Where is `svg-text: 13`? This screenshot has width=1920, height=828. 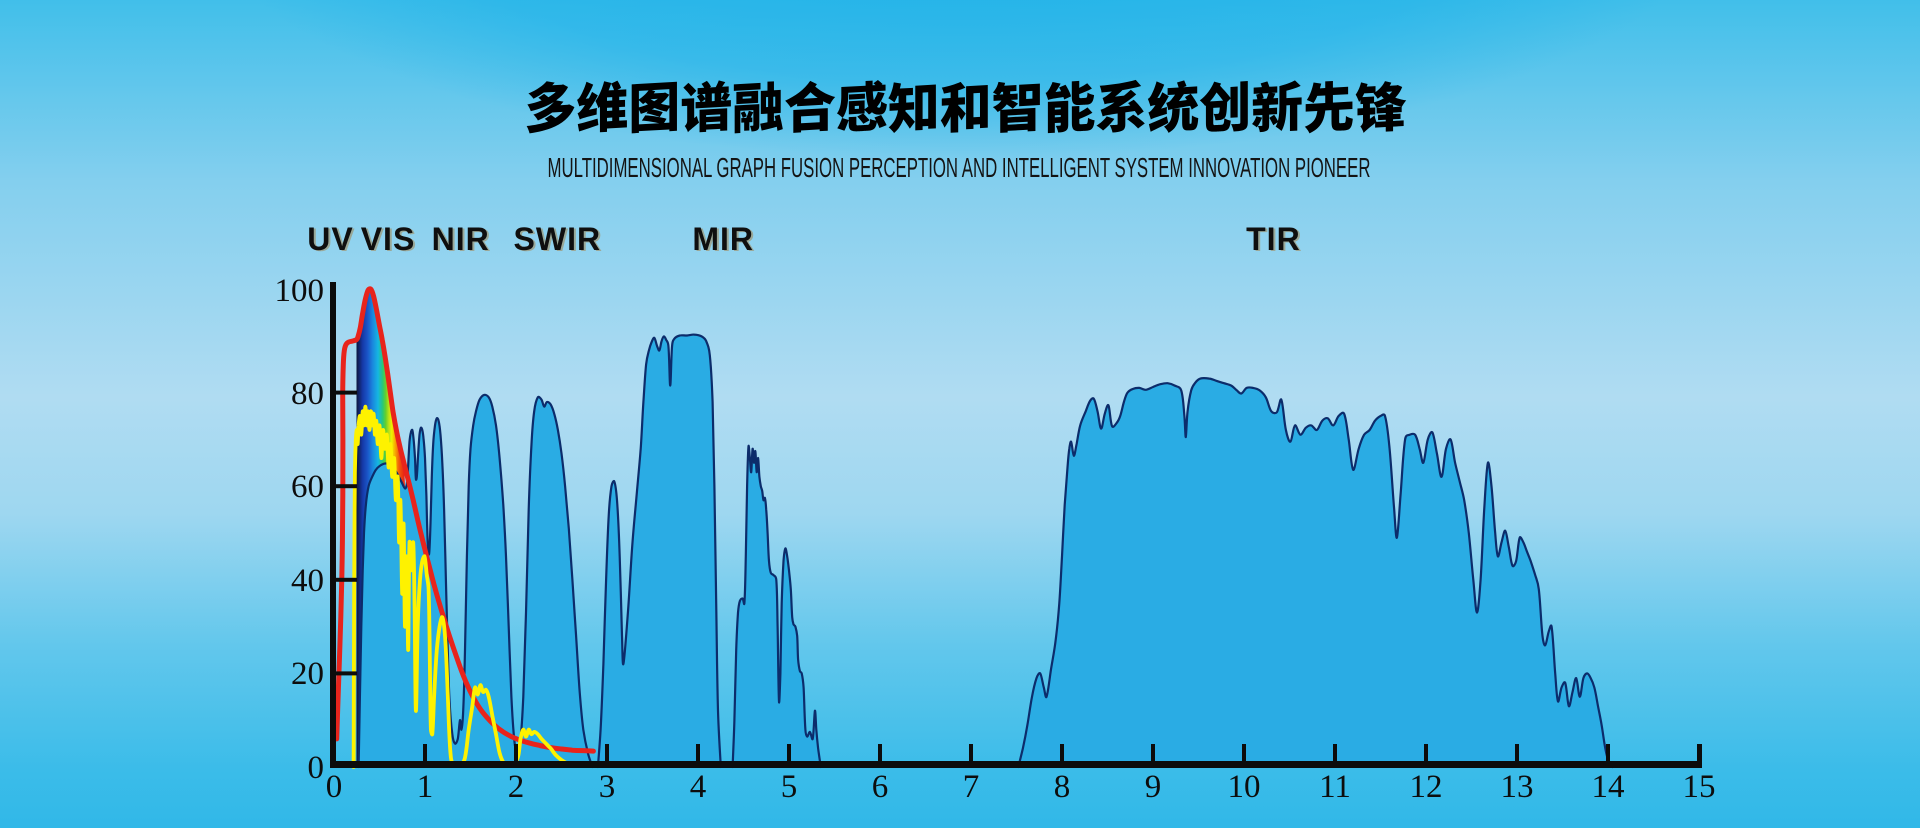 svg-text: 13 is located at coordinates (1517, 787).